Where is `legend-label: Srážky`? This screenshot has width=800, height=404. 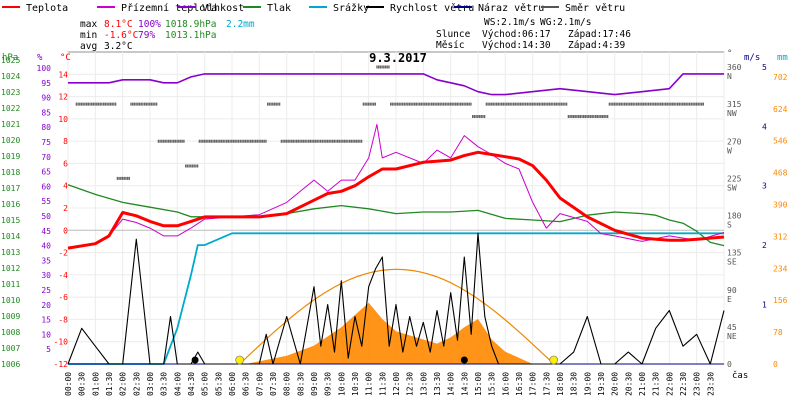 legend-label: Srážky is located at coordinates (351, 8).